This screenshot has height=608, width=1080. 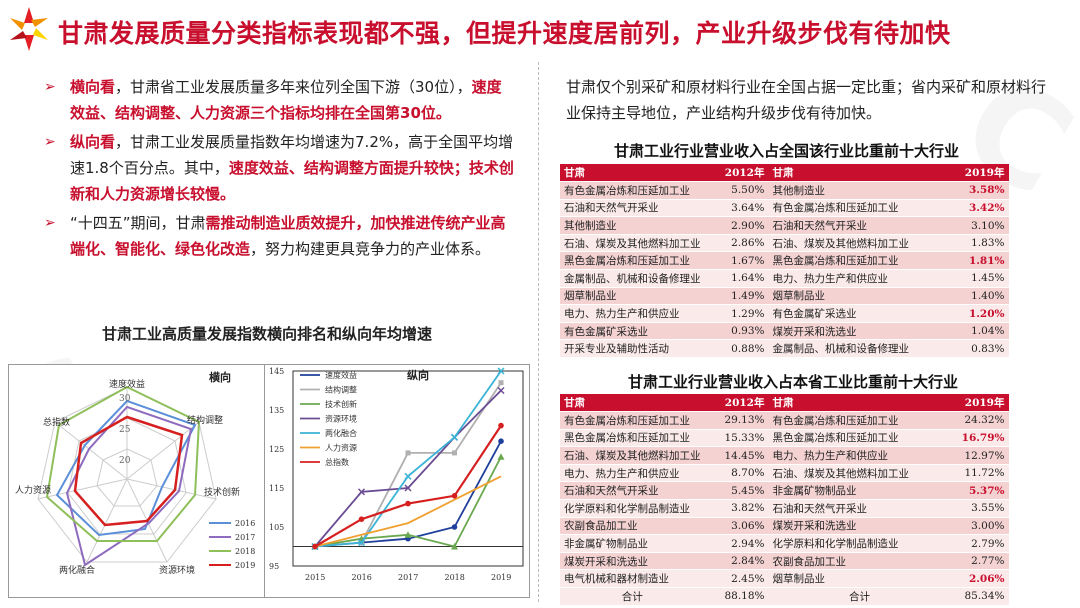 What do you see at coordinates (293, 87) in the screenshot?
I see `bullet-text: ，甘肃省工业发展质量多年来位列全国下游（30位），` at bounding box center [293, 87].